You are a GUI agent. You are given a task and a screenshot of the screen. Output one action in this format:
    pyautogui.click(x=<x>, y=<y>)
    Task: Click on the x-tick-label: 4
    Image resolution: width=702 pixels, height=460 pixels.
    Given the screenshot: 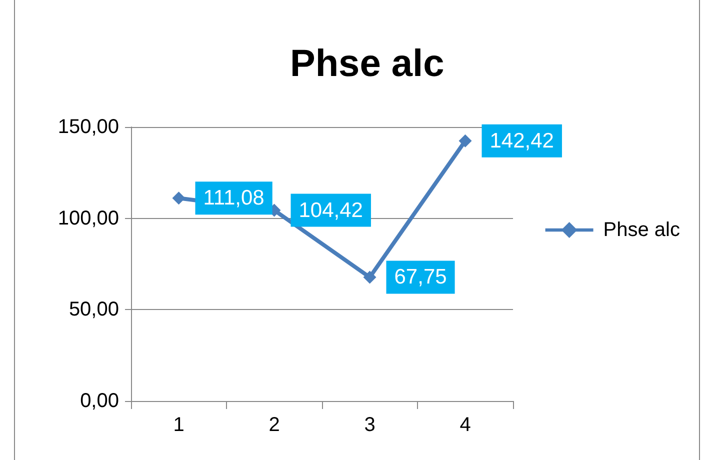 What is the action you would take?
    pyautogui.click(x=465, y=425)
    